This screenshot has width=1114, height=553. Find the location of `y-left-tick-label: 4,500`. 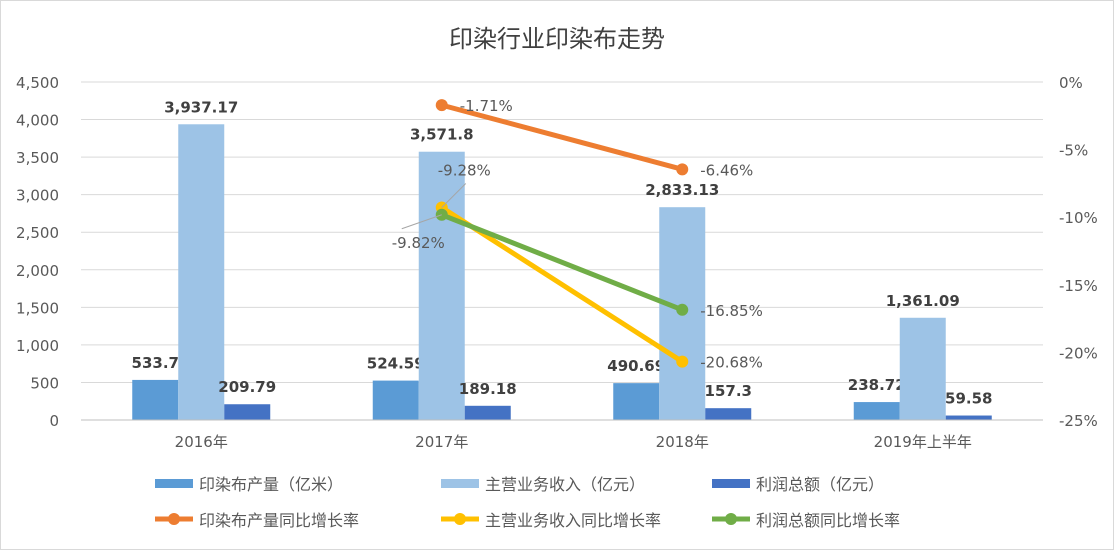

y-left-tick-label: 4,500 is located at coordinates (37, 83).